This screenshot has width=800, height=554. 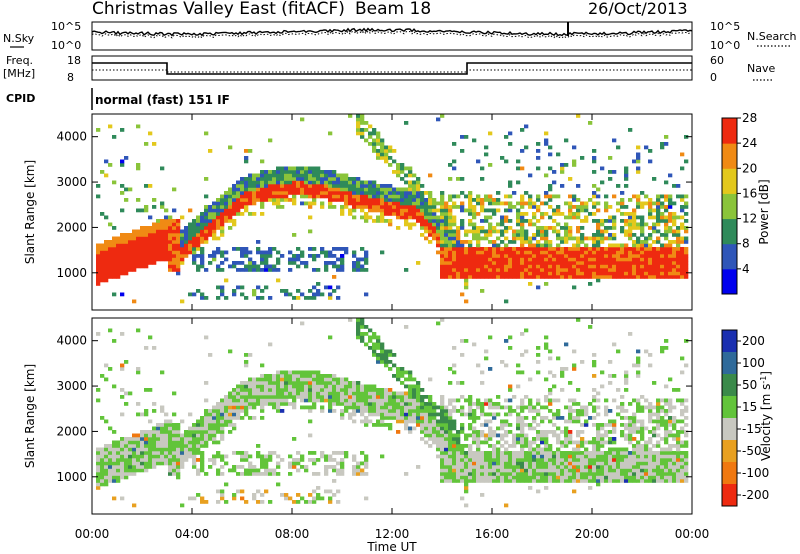 What do you see at coordinates (729, 281) in the screenshot?
I see `colorbar-segment` at bounding box center [729, 281].